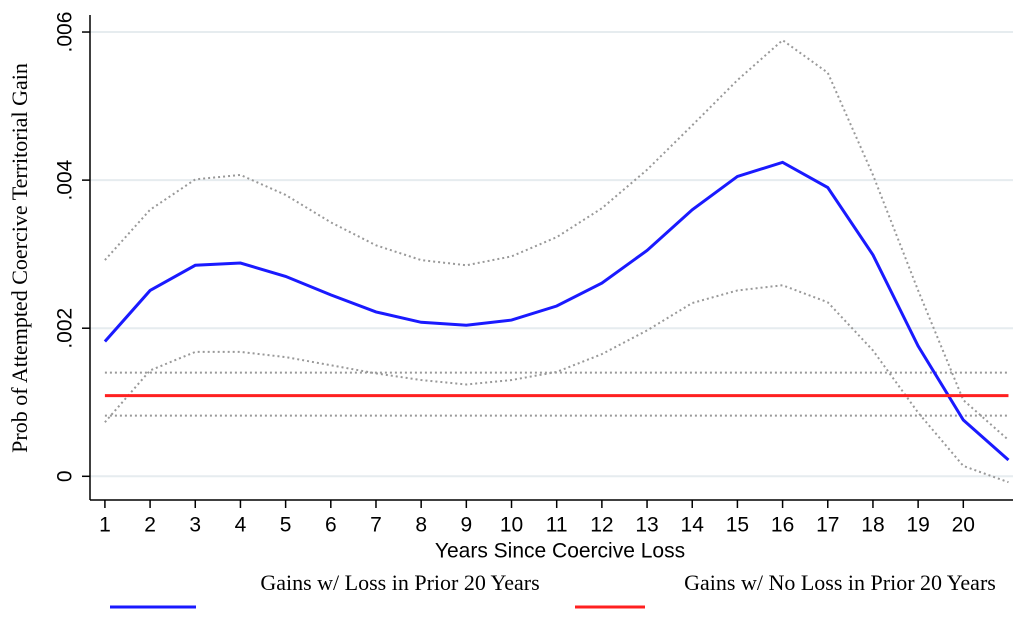 The image size is (1013, 625). I want to click on x-tick-label: 8, so click(421, 525).